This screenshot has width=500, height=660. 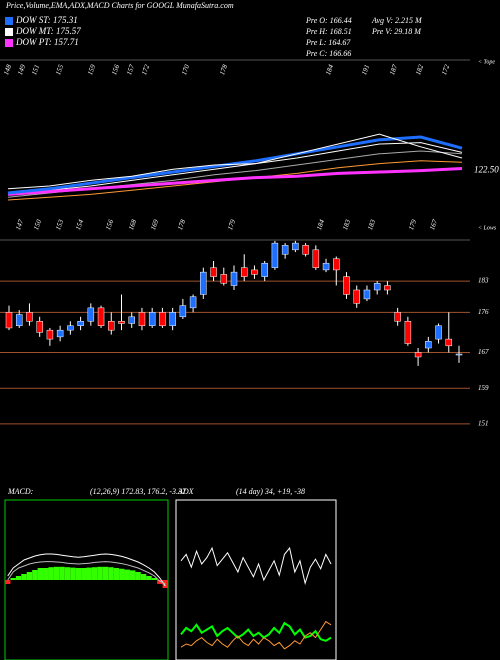 I want to click on legend-label: DOW PT: 157.71, so click(x=47, y=42).